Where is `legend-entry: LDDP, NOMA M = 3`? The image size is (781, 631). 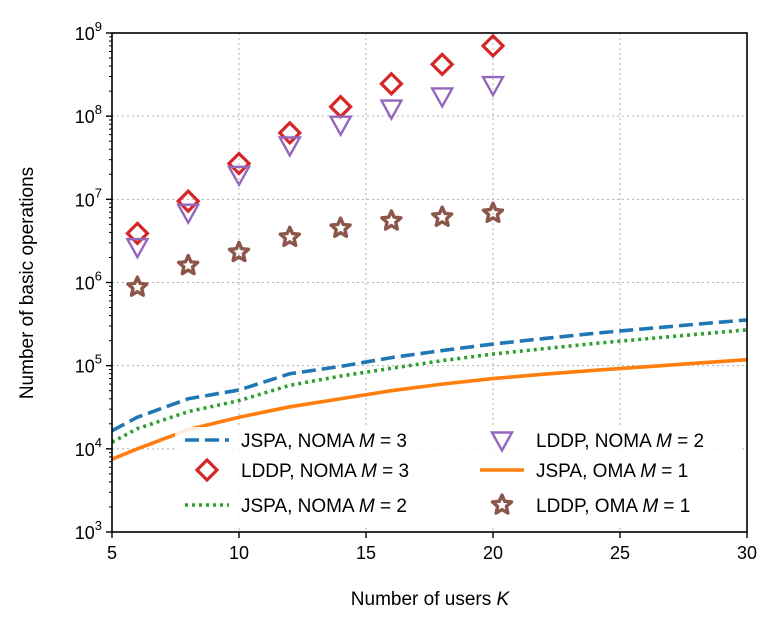 legend-entry: LDDP, NOMA M = 3 is located at coordinates (301, 470).